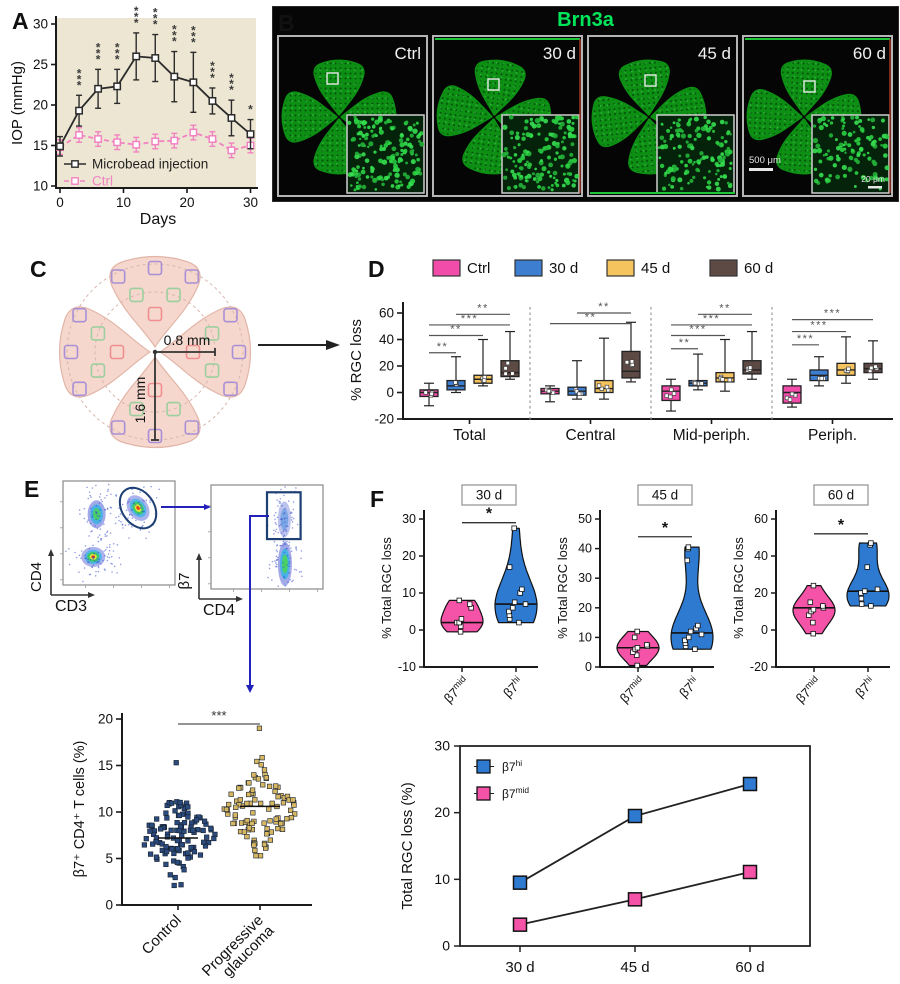 This screenshot has height=984, width=900. I want to click on legend-label: 30 d, so click(563, 268).